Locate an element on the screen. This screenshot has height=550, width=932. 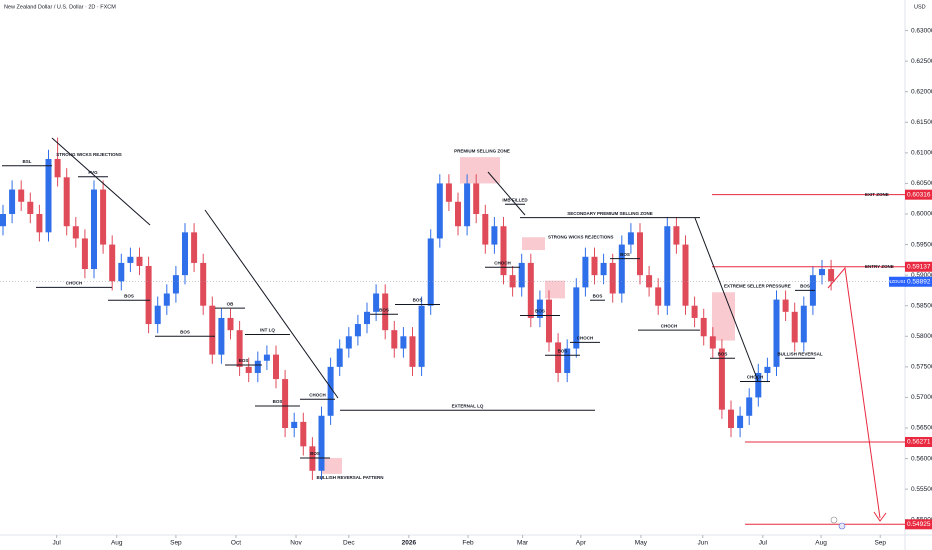
structure-label: FVG is located at coordinates (93, 172).